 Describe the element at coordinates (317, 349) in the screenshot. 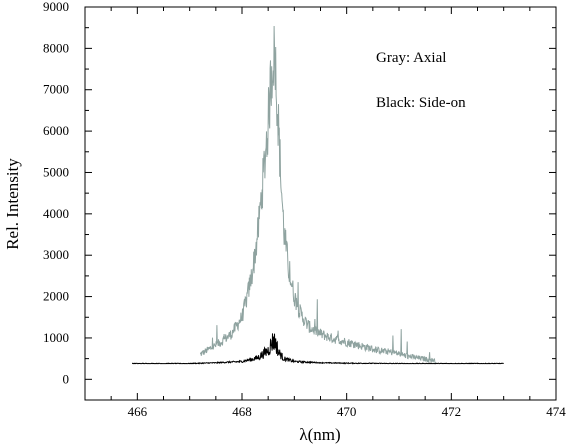

I see `series-side-on-line` at that location.